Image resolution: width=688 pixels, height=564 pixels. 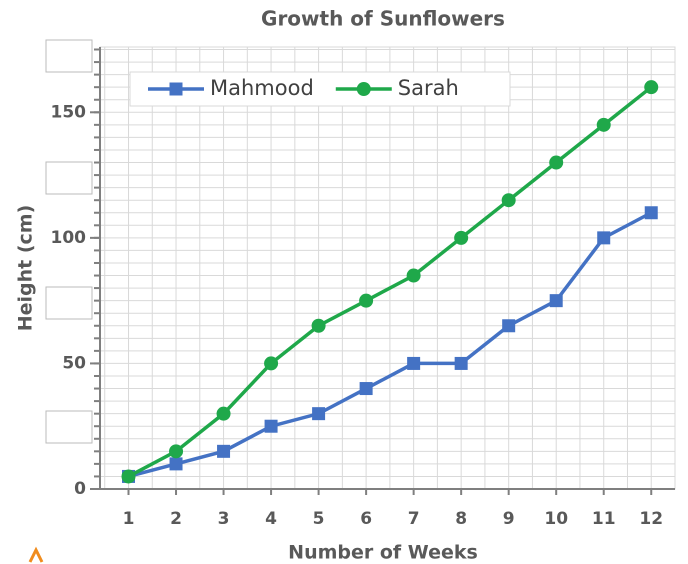 What do you see at coordinates (36, 554) in the screenshot?
I see `caret-icon` at bounding box center [36, 554].